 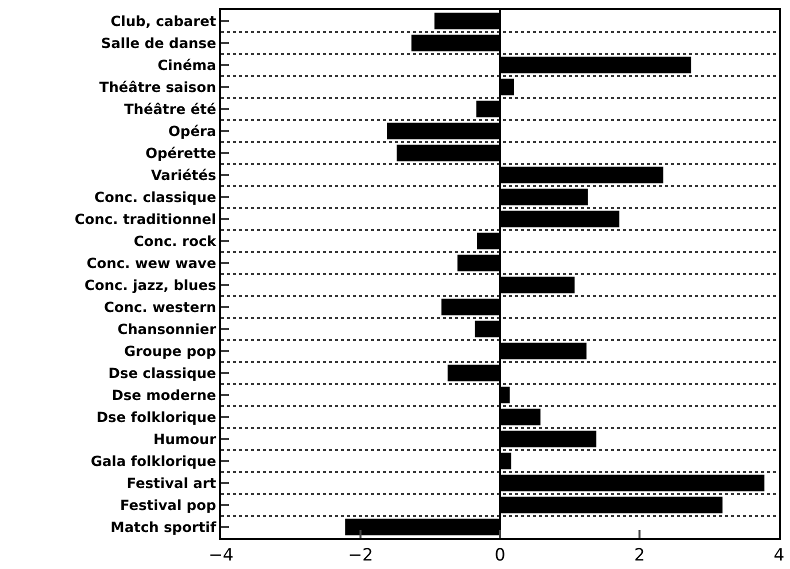 What do you see at coordinates (164, 396) in the screenshot?
I see `y-tick-label: Dse moderne` at bounding box center [164, 396].